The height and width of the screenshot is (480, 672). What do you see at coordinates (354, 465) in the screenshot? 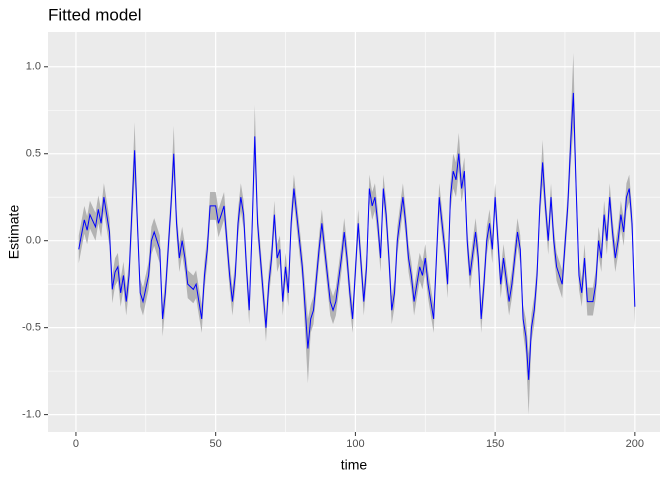
I see `x-axis-title: time` at bounding box center [354, 465].